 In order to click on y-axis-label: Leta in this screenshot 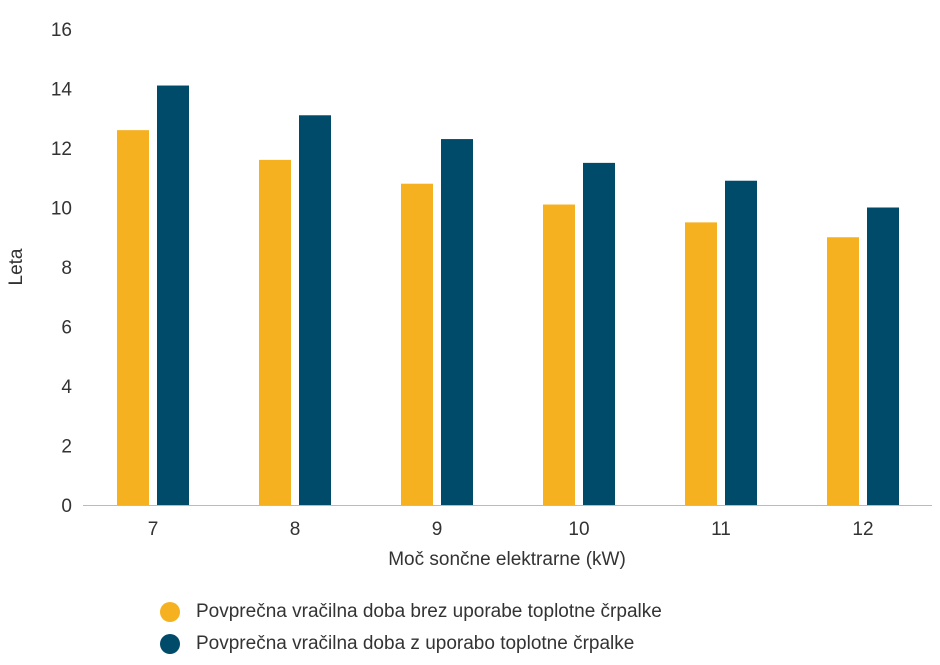, I will do `click(16, 266)`.